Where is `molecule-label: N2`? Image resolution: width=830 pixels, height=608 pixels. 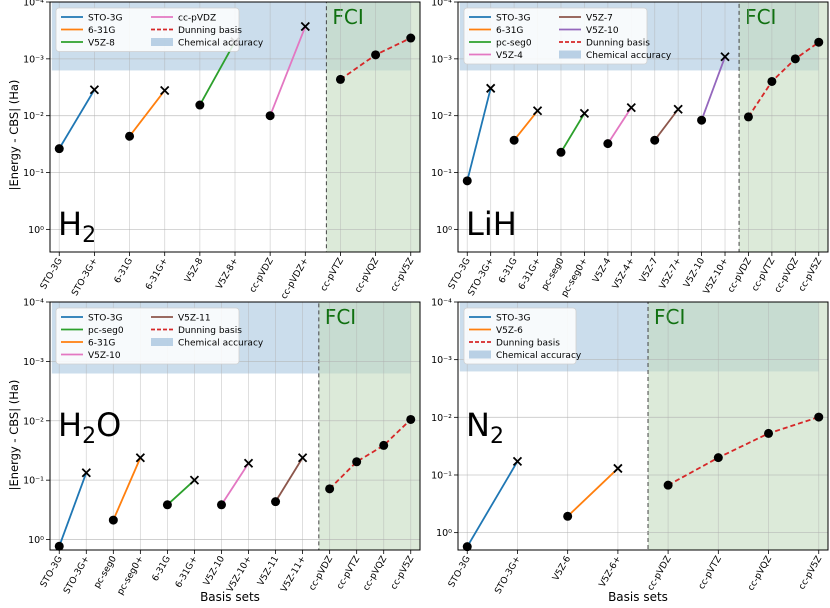
molecule-label: N2 is located at coordinates (485, 427).